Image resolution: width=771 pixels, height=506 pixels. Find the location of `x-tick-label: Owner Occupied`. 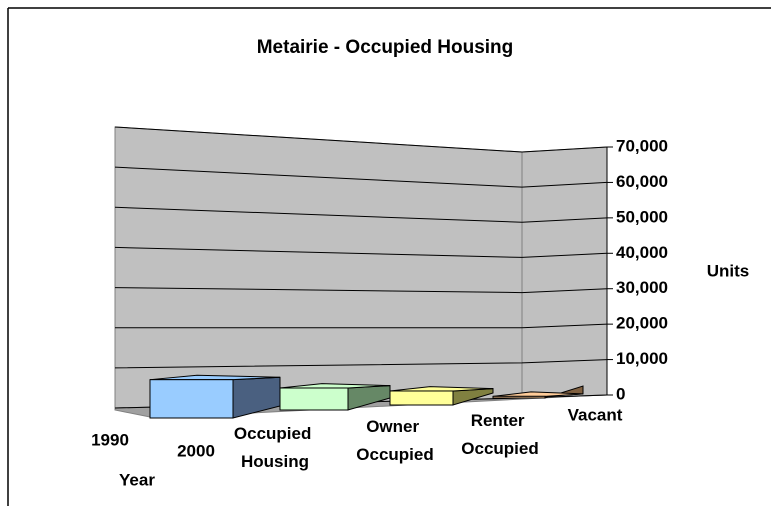

x-tick-label: Owner Occupied is located at coordinates (394, 440).